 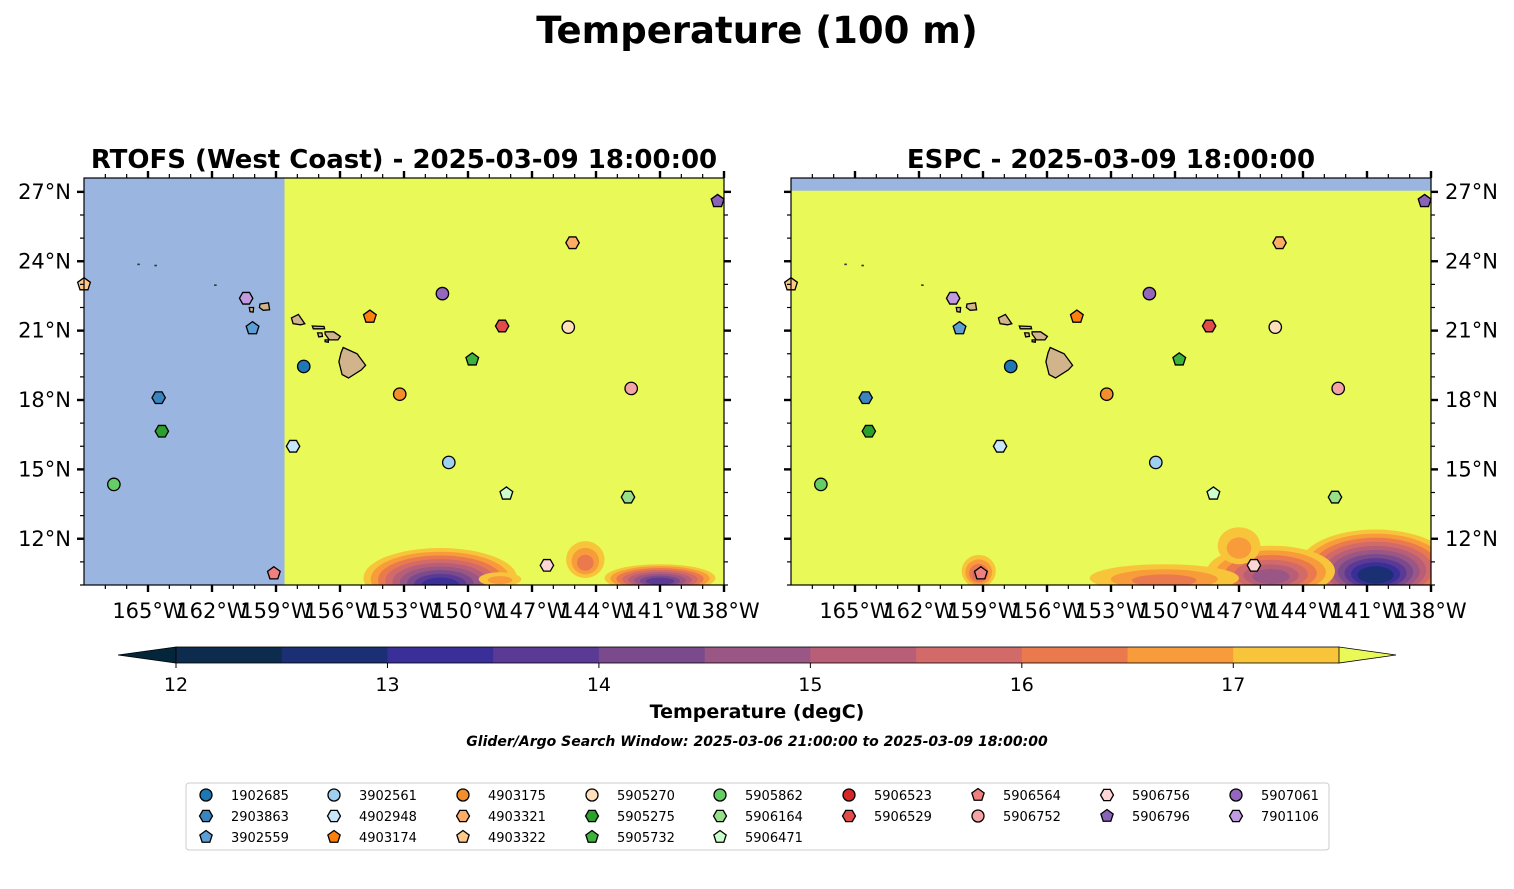 What do you see at coordinates (500, 817) in the screenshot?
I see `legend-item-4903321: 4903321` at bounding box center [500, 817].